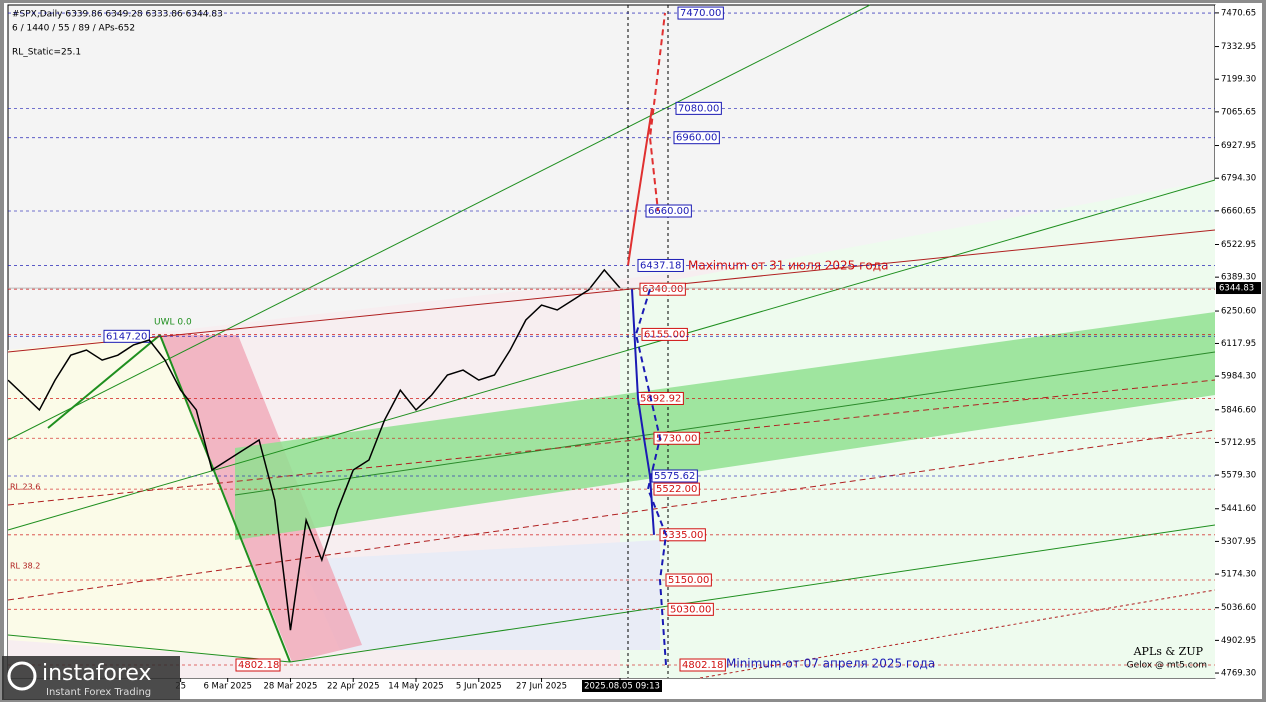  I want to click on y-tick-label: 7065.65, so click(1238, 112).